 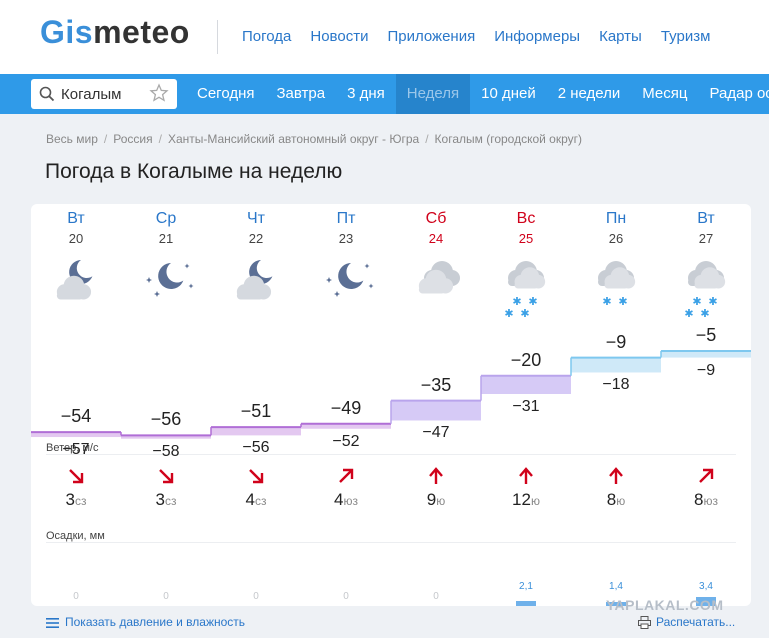 What do you see at coordinates (710, 501) in the screenshot?
I see `wind-direction: юз` at bounding box center [710, 501].